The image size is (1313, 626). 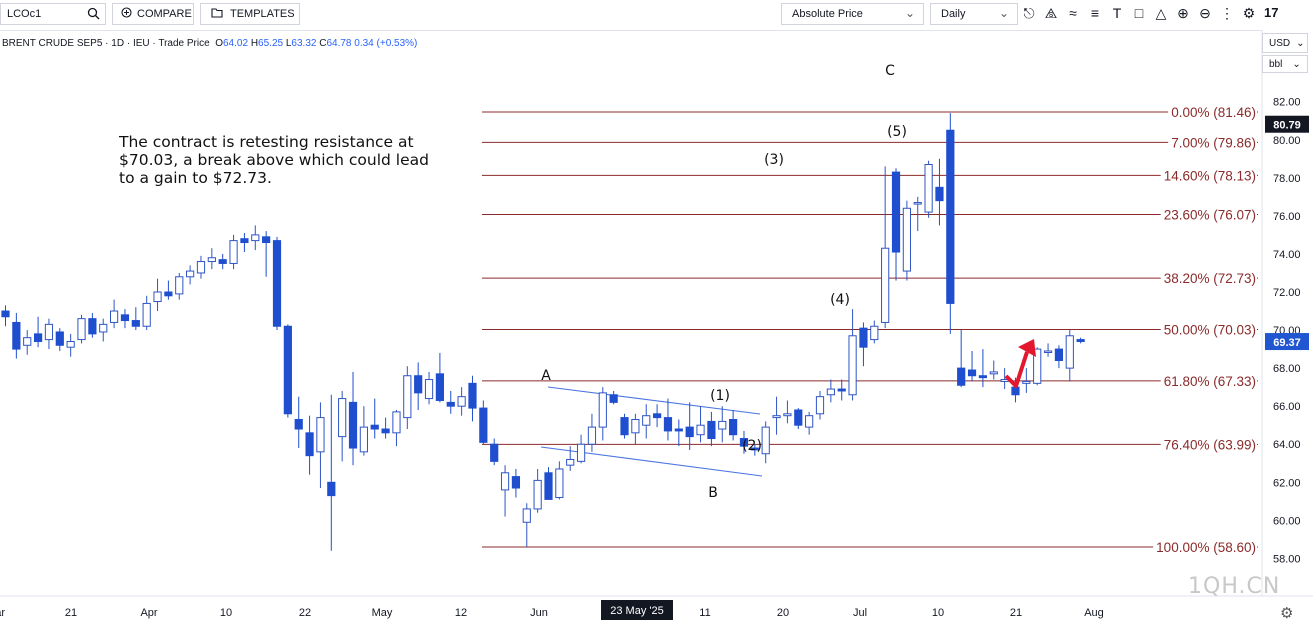 I want to click on search-icon, so click(x=93, y=15).